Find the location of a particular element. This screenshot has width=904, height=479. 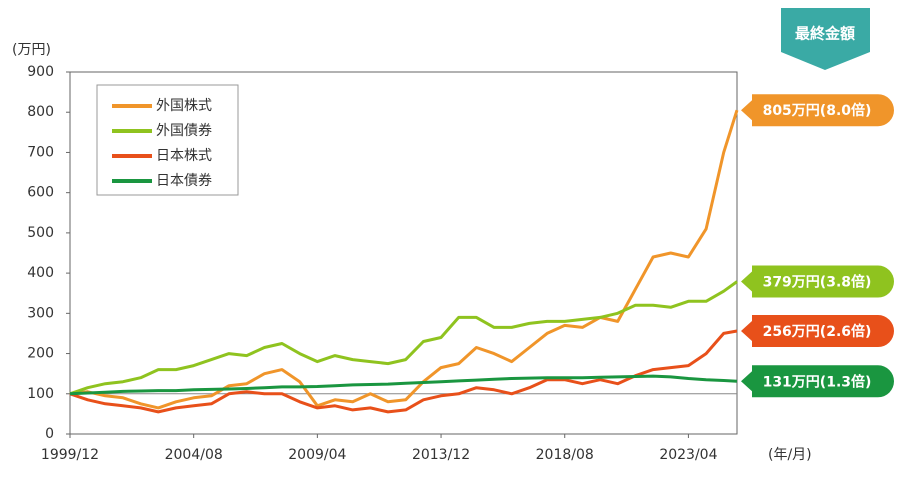

legend-label: 日本株式 is located at coordinates (184, 156).